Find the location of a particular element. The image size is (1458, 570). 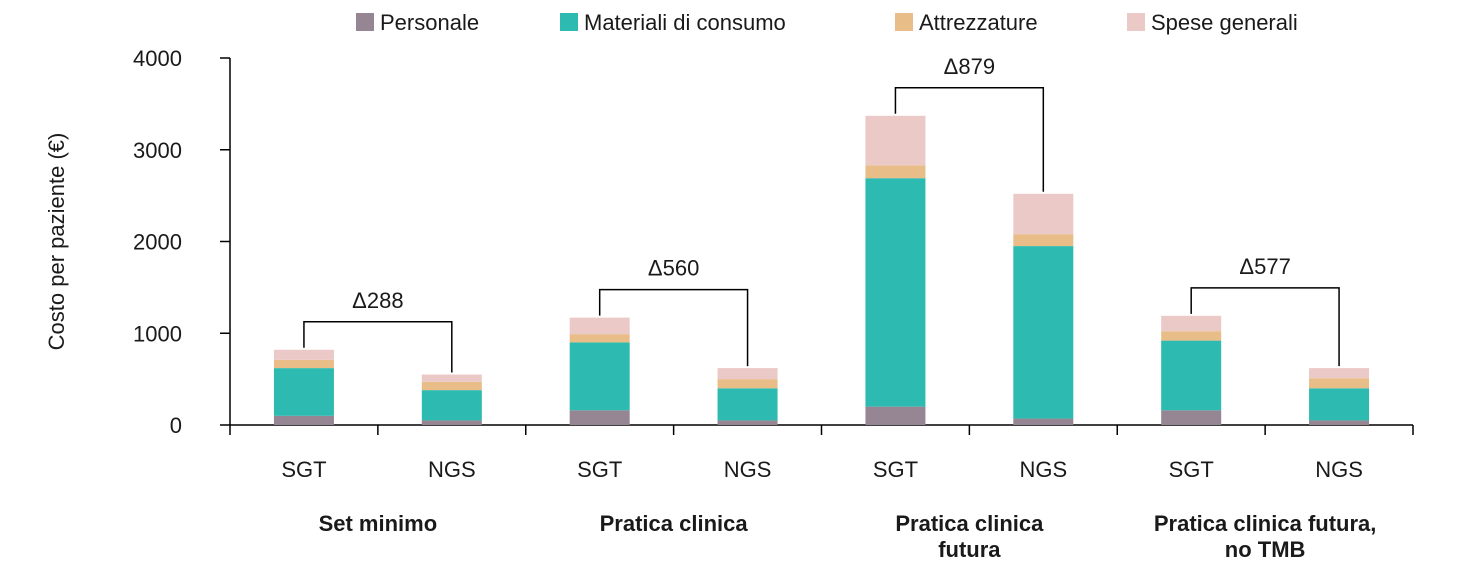

y-tick-label: 1000 is located at coordinates (157, 333).